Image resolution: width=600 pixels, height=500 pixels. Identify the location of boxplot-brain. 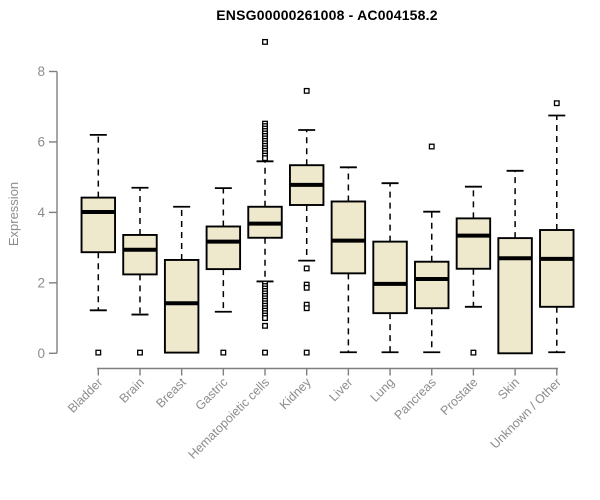
(140, 271).